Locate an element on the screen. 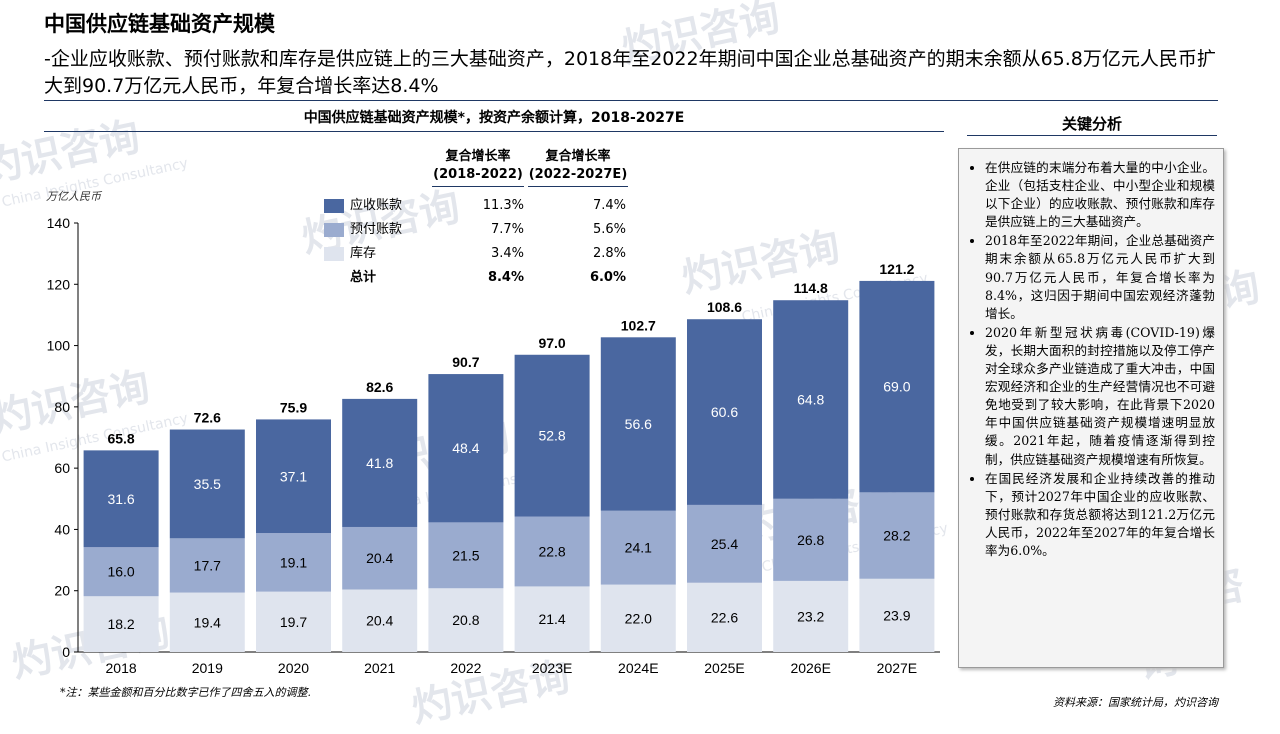  data-label: 31.6 is located at coordinates (120, 499).